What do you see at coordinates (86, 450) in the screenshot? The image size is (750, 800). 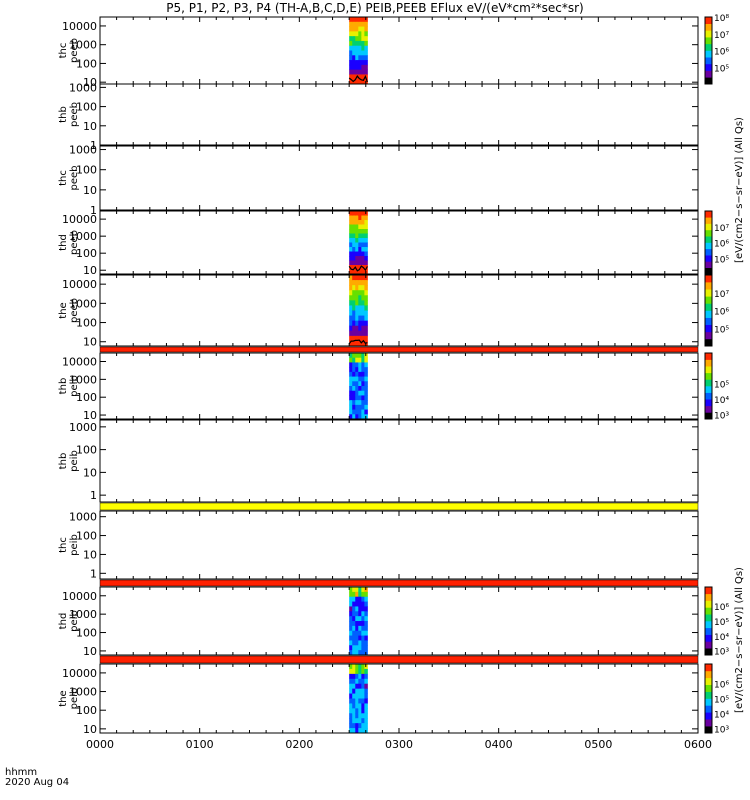 I see `y-tick-label: 100` at bounding box center [86, 450].